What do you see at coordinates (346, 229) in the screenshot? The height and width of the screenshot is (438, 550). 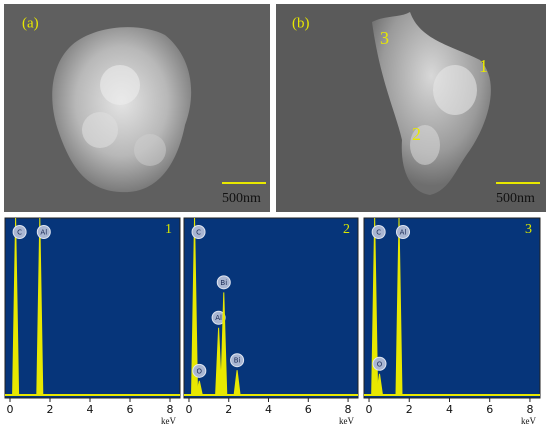 I see `spectrum-number: 2` at bounding box center [346, 229].